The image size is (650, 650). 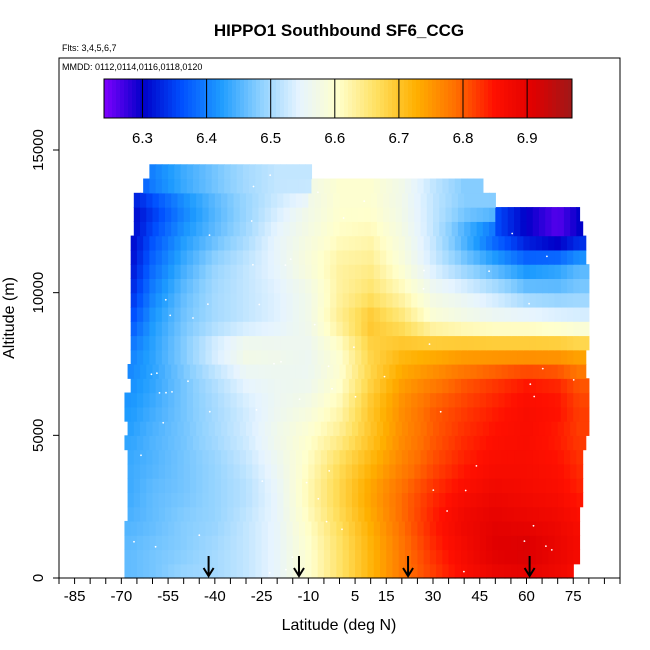 What do you see at coordinates (89, 48) in the screenshot?
I see `flights-label: Flts: 3,4,5,6,7` at bounding box center [89, 48].